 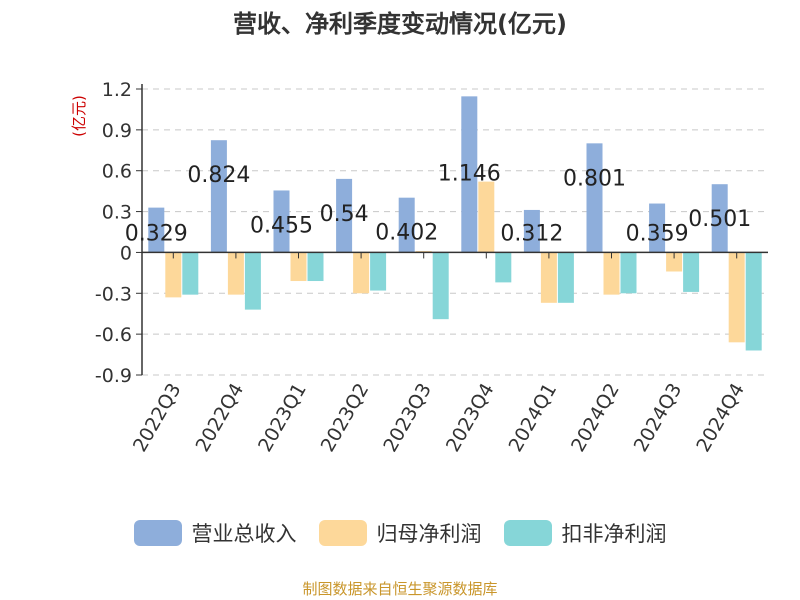 What do you see at coordinates (470, 418) in the screenshot?
I see `x-tick-label: 2023Q4` at bounding box center [470, 418].